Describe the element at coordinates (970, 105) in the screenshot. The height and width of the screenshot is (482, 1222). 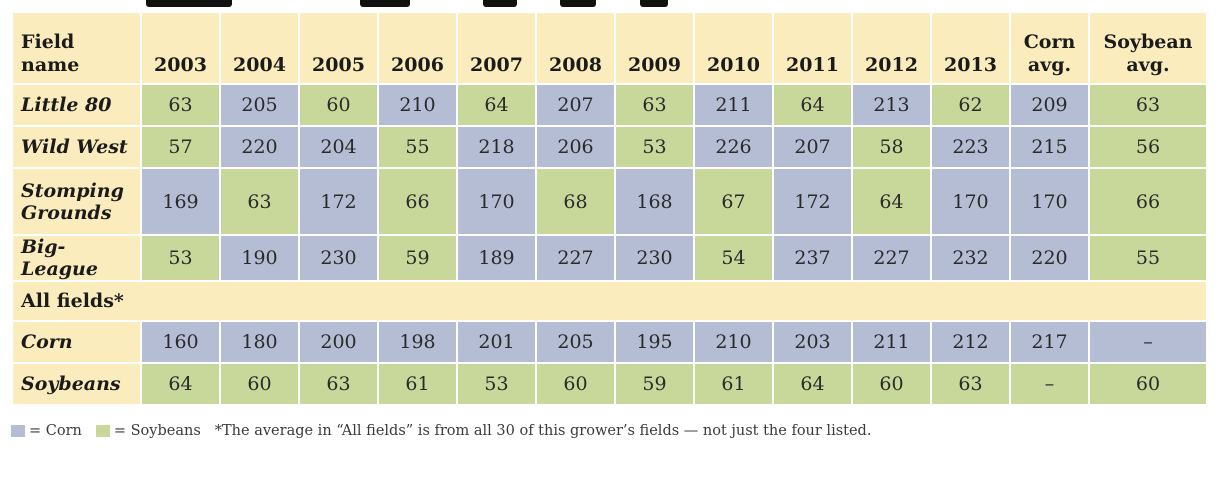
I see `yield-cell: 62` at that location.